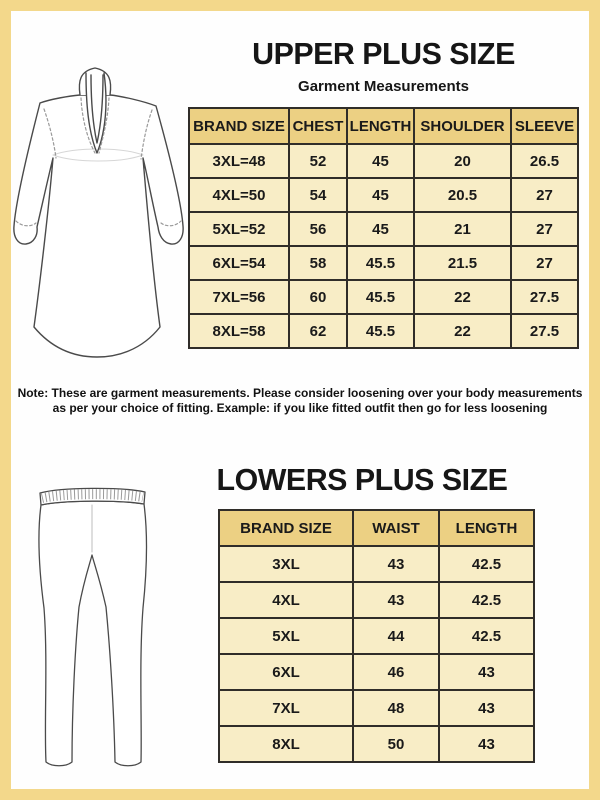 Image resolution: width=600 pixels, height=800 pixels. I want to click on data-cell: 44, so click(396, 636).